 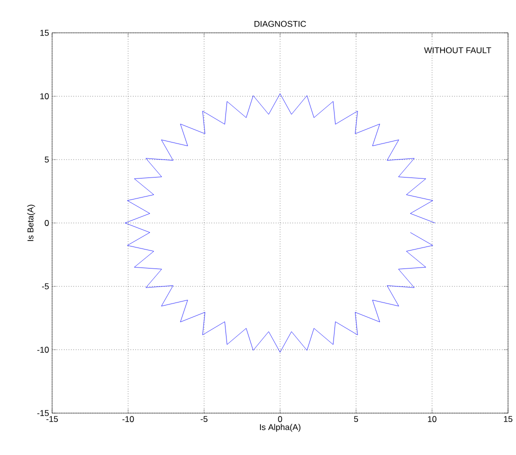 I want to click on x-tick-label: -10, so click(x=128, y=419).